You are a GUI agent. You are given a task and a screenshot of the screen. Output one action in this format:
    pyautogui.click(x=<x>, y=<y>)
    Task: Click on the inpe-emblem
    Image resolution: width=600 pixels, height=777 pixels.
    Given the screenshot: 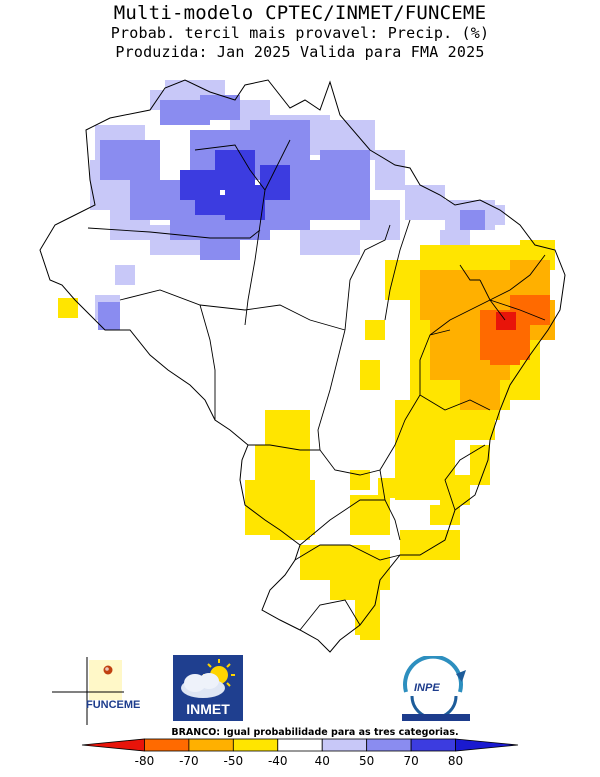 What is the action you would take?
    pyautogui.click(x=436, y=687)
    